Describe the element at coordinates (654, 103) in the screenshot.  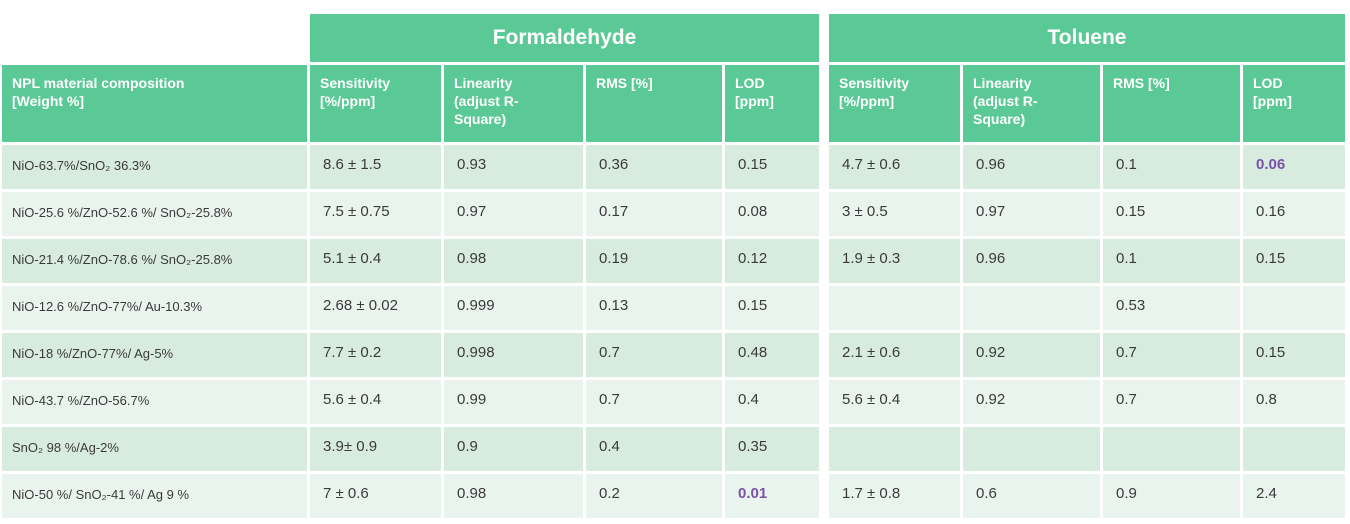
I see `col-header-f-rms: RMS [%]` at that location.